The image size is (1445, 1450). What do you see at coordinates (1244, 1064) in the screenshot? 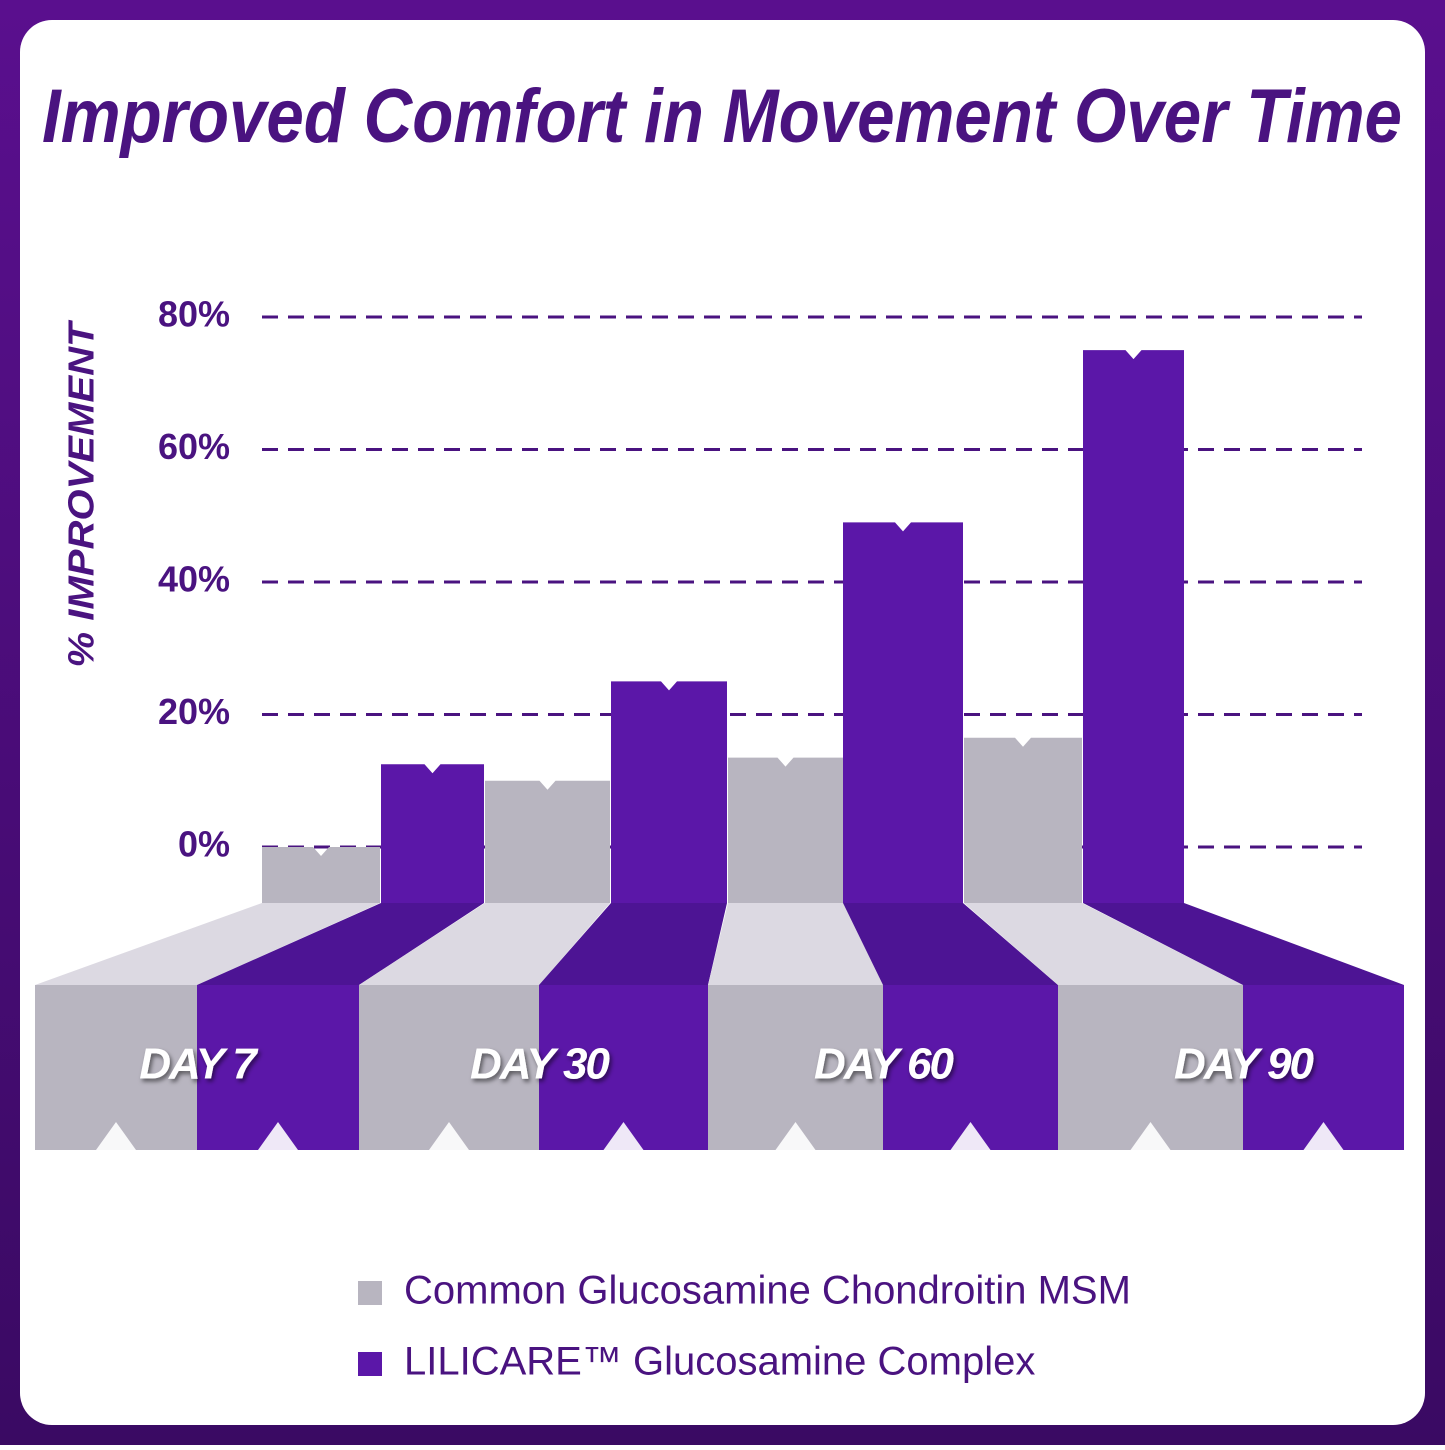
I see `x-tick-label: DAY 90` at bounding box center [1244, 1064].